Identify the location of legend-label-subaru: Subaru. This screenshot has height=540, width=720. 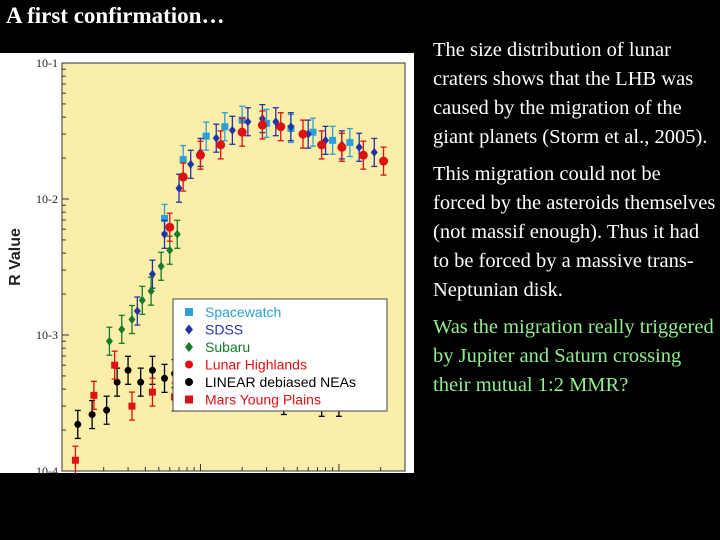
(227, 347).